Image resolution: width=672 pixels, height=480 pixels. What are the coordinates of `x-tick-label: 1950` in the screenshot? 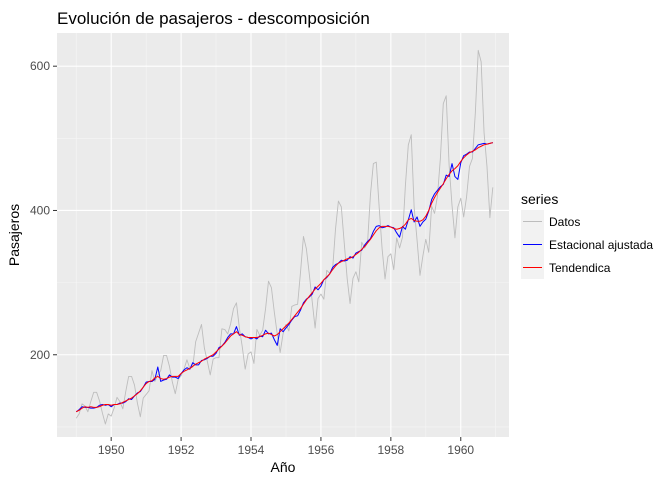 It's located at (111, 450).